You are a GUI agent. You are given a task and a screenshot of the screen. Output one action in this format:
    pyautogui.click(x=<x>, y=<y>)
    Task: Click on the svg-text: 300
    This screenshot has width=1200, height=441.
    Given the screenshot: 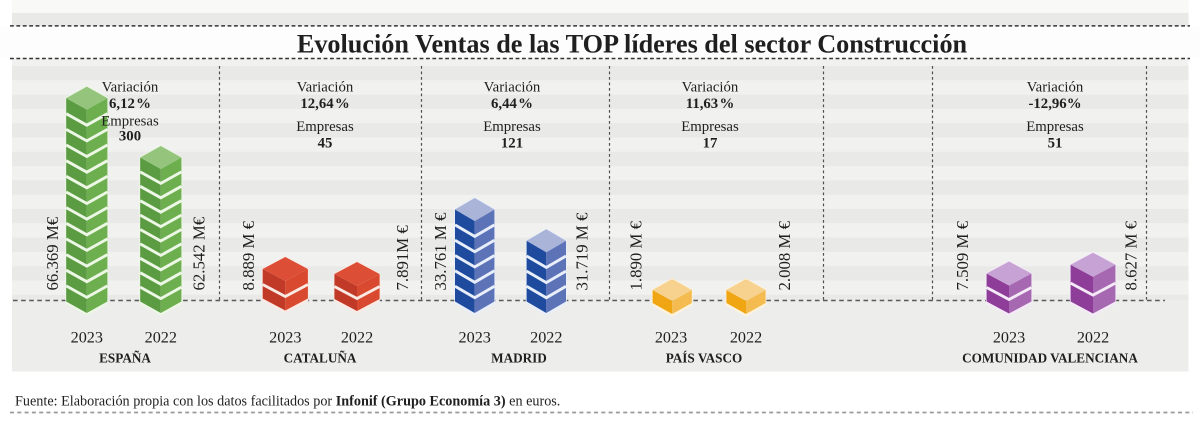 What is the action you would take?
    pyautogui.click(x=130, y=137)
    